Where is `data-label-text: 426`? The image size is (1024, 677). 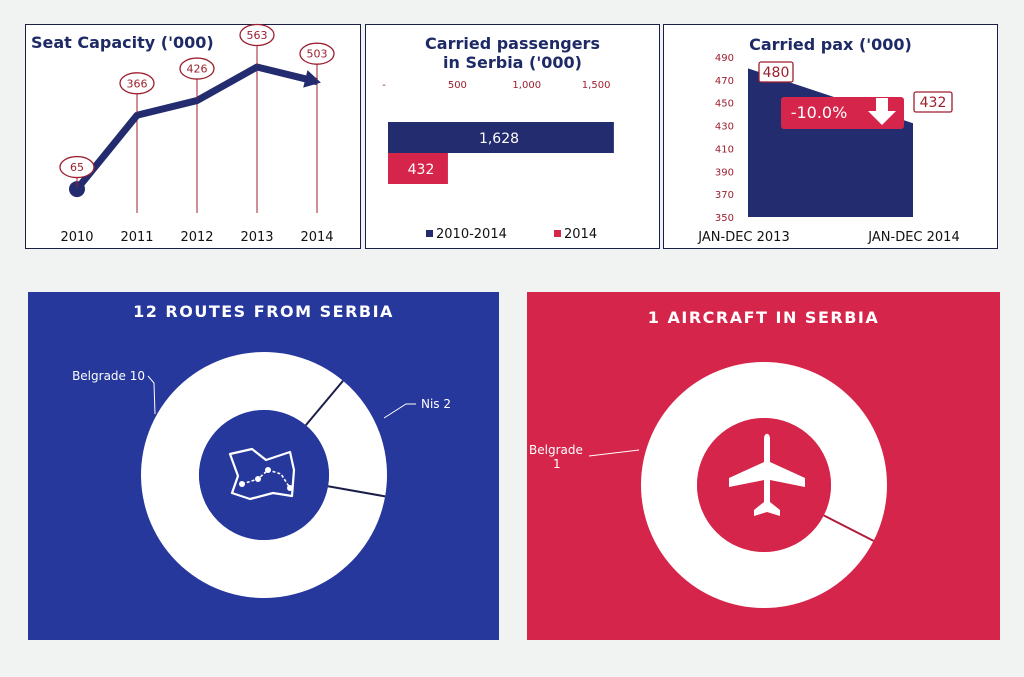 data-label-text: 426 is located at coordinates (197, 69).